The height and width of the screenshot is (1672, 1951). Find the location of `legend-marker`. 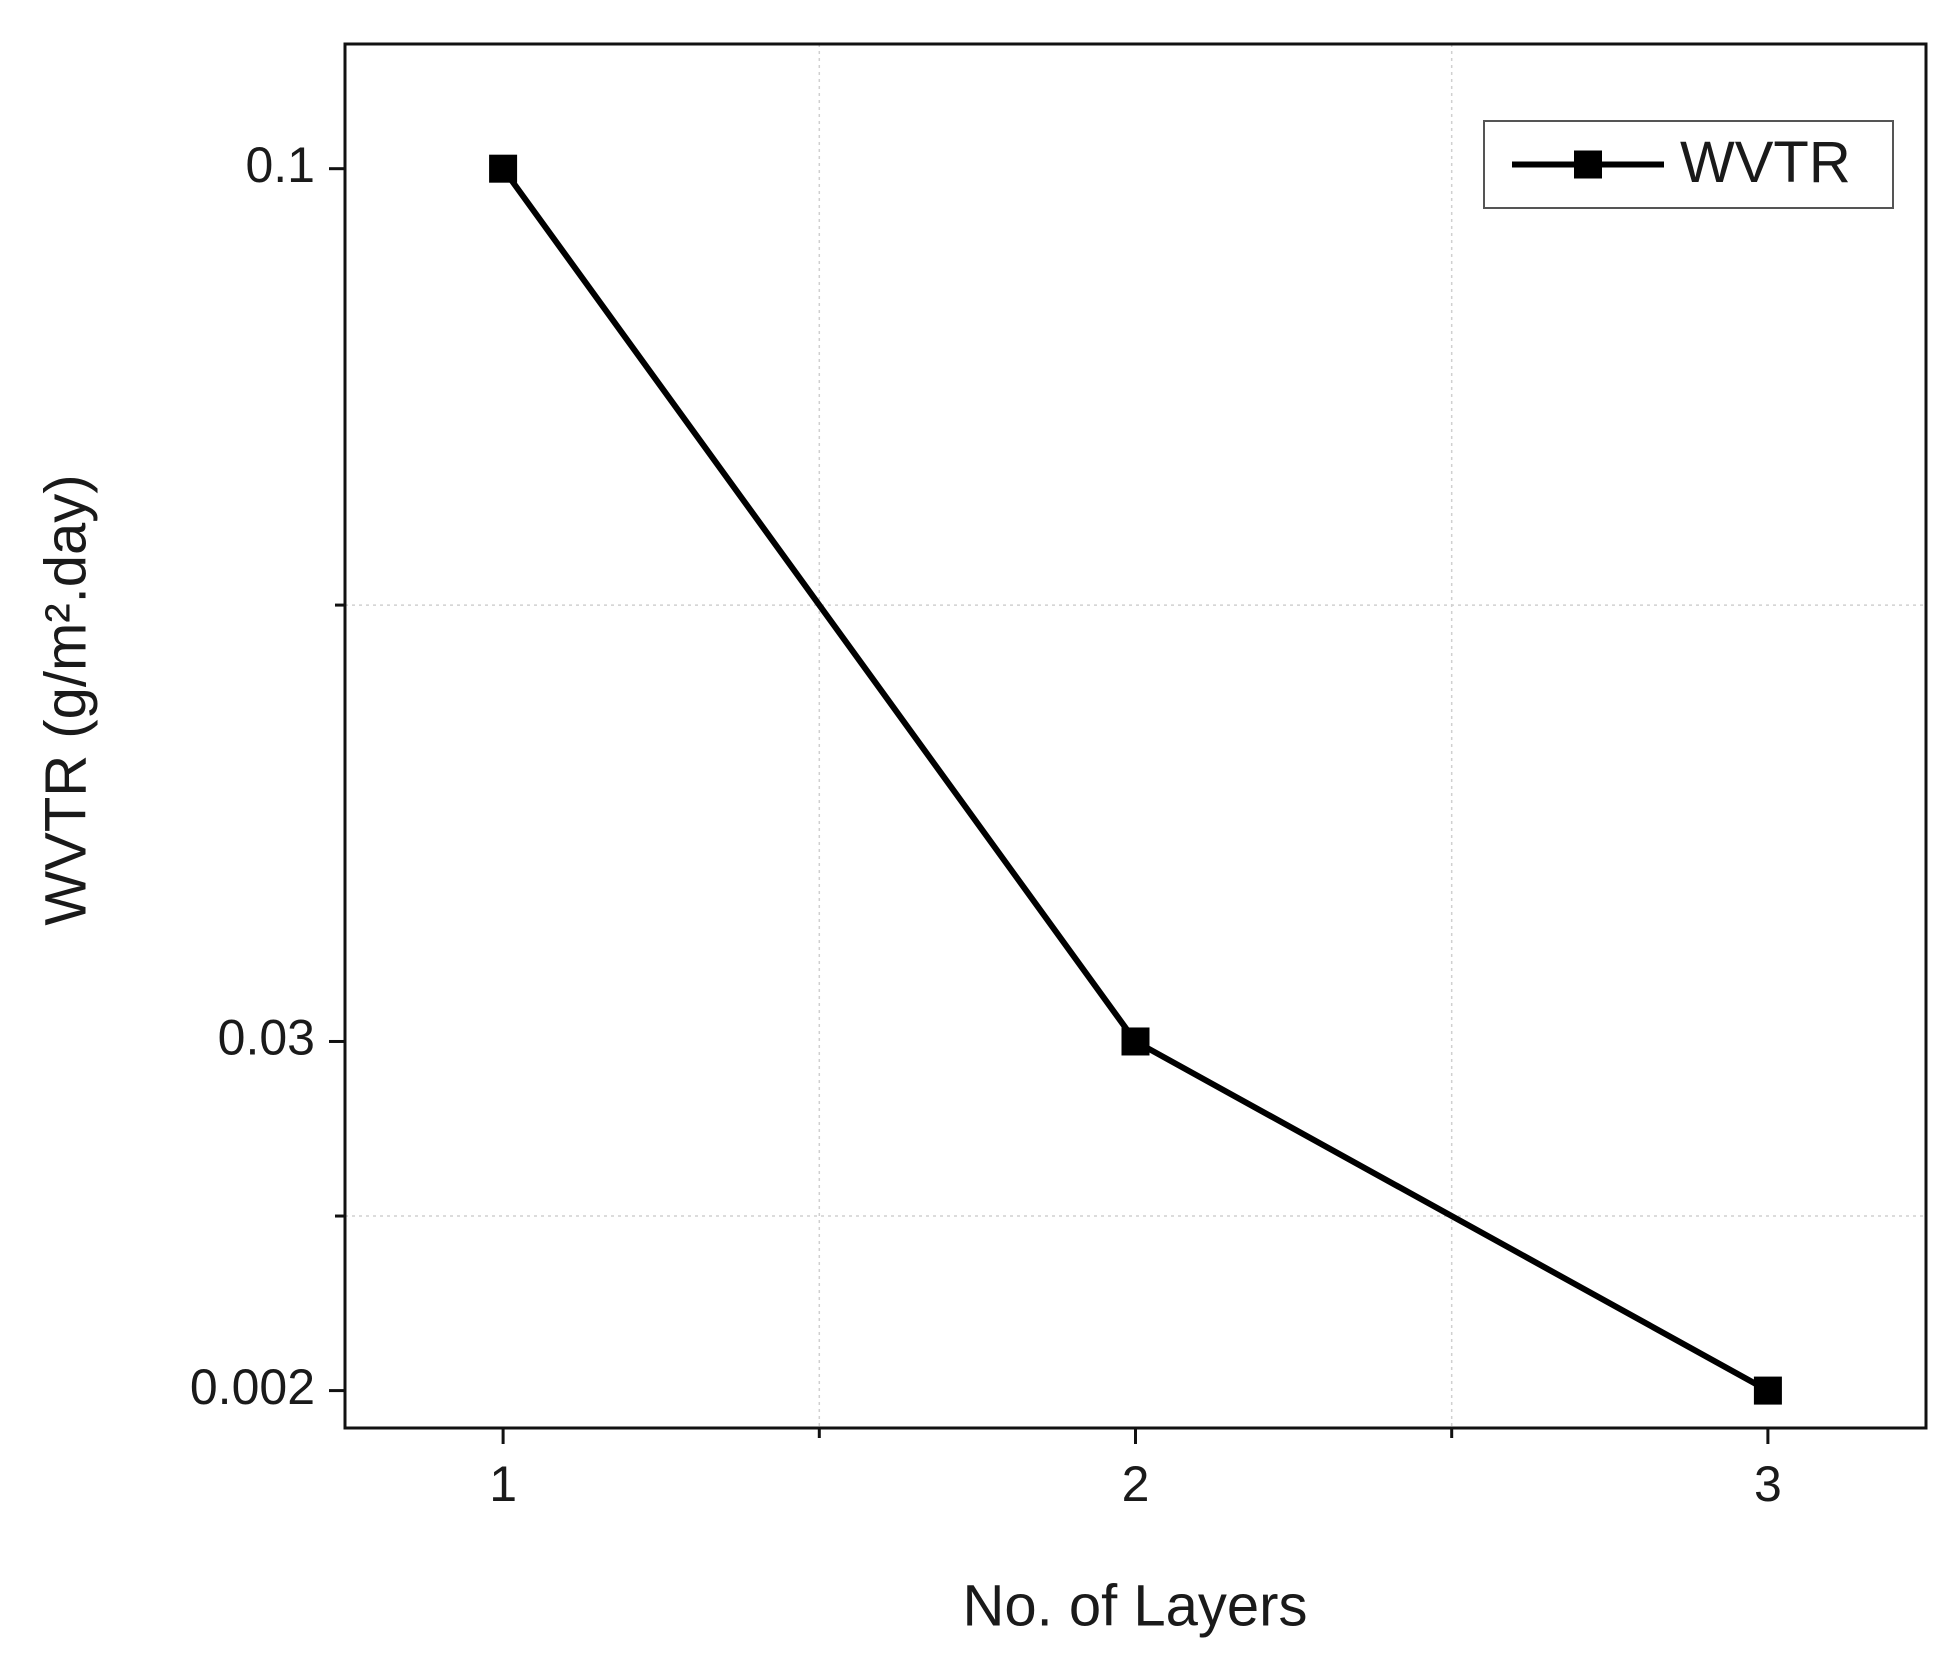

legend-marker is located at coordinates (1588, 164).